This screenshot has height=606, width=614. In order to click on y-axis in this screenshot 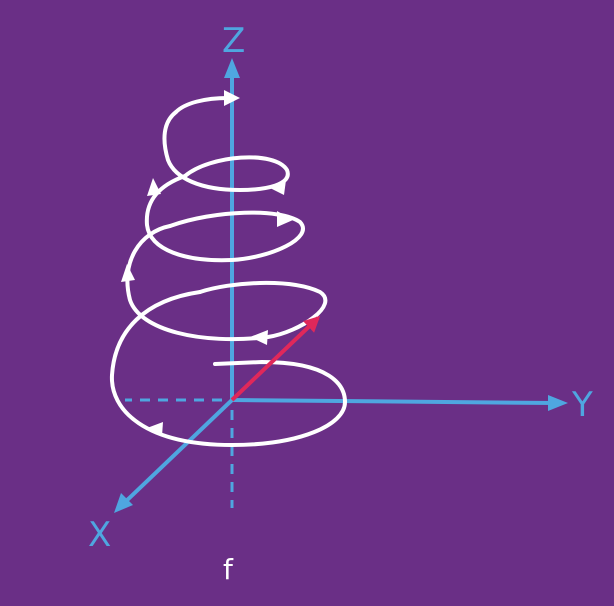, I will do `click(393, 401)`.